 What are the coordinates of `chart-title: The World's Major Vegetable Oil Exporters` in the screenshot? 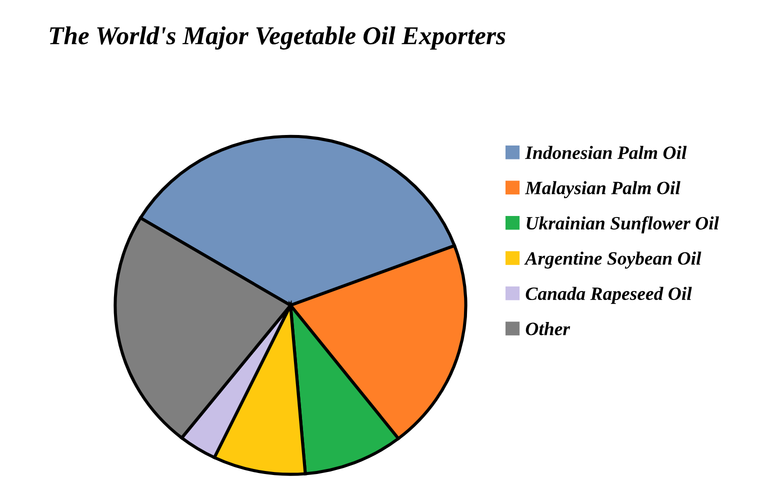 It's located at (278, 38).